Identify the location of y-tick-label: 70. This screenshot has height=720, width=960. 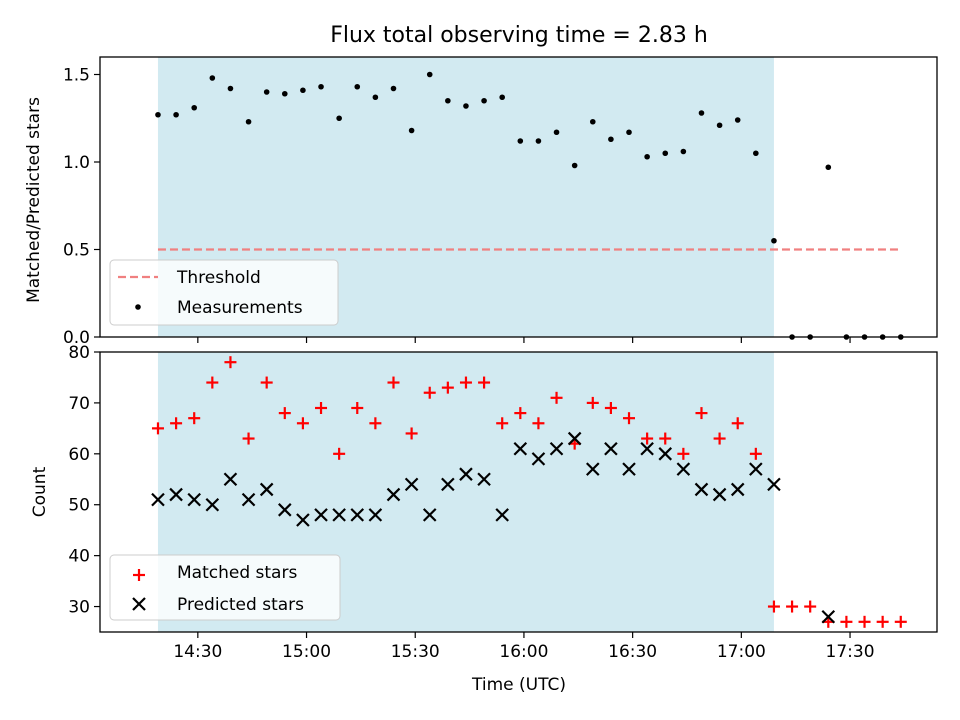
(79, 404).